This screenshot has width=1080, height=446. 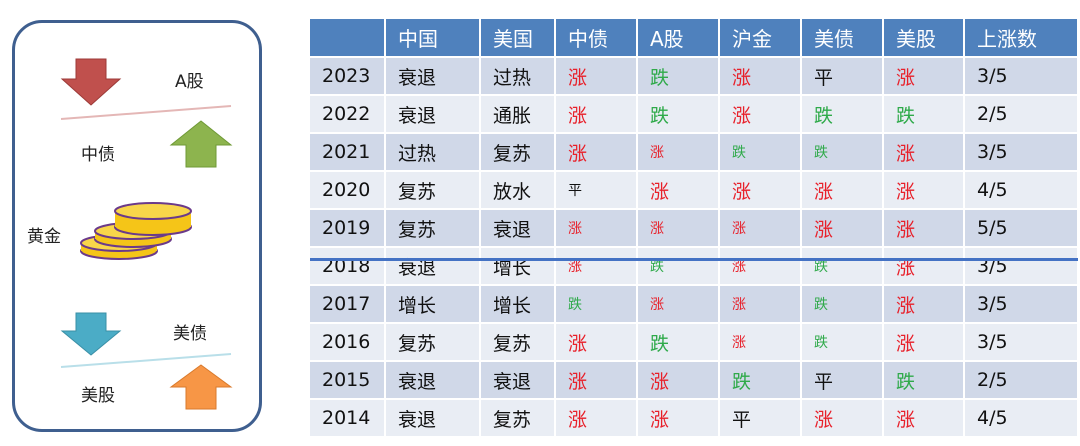 I want to click on divider-line, so click(x=146, y=360).